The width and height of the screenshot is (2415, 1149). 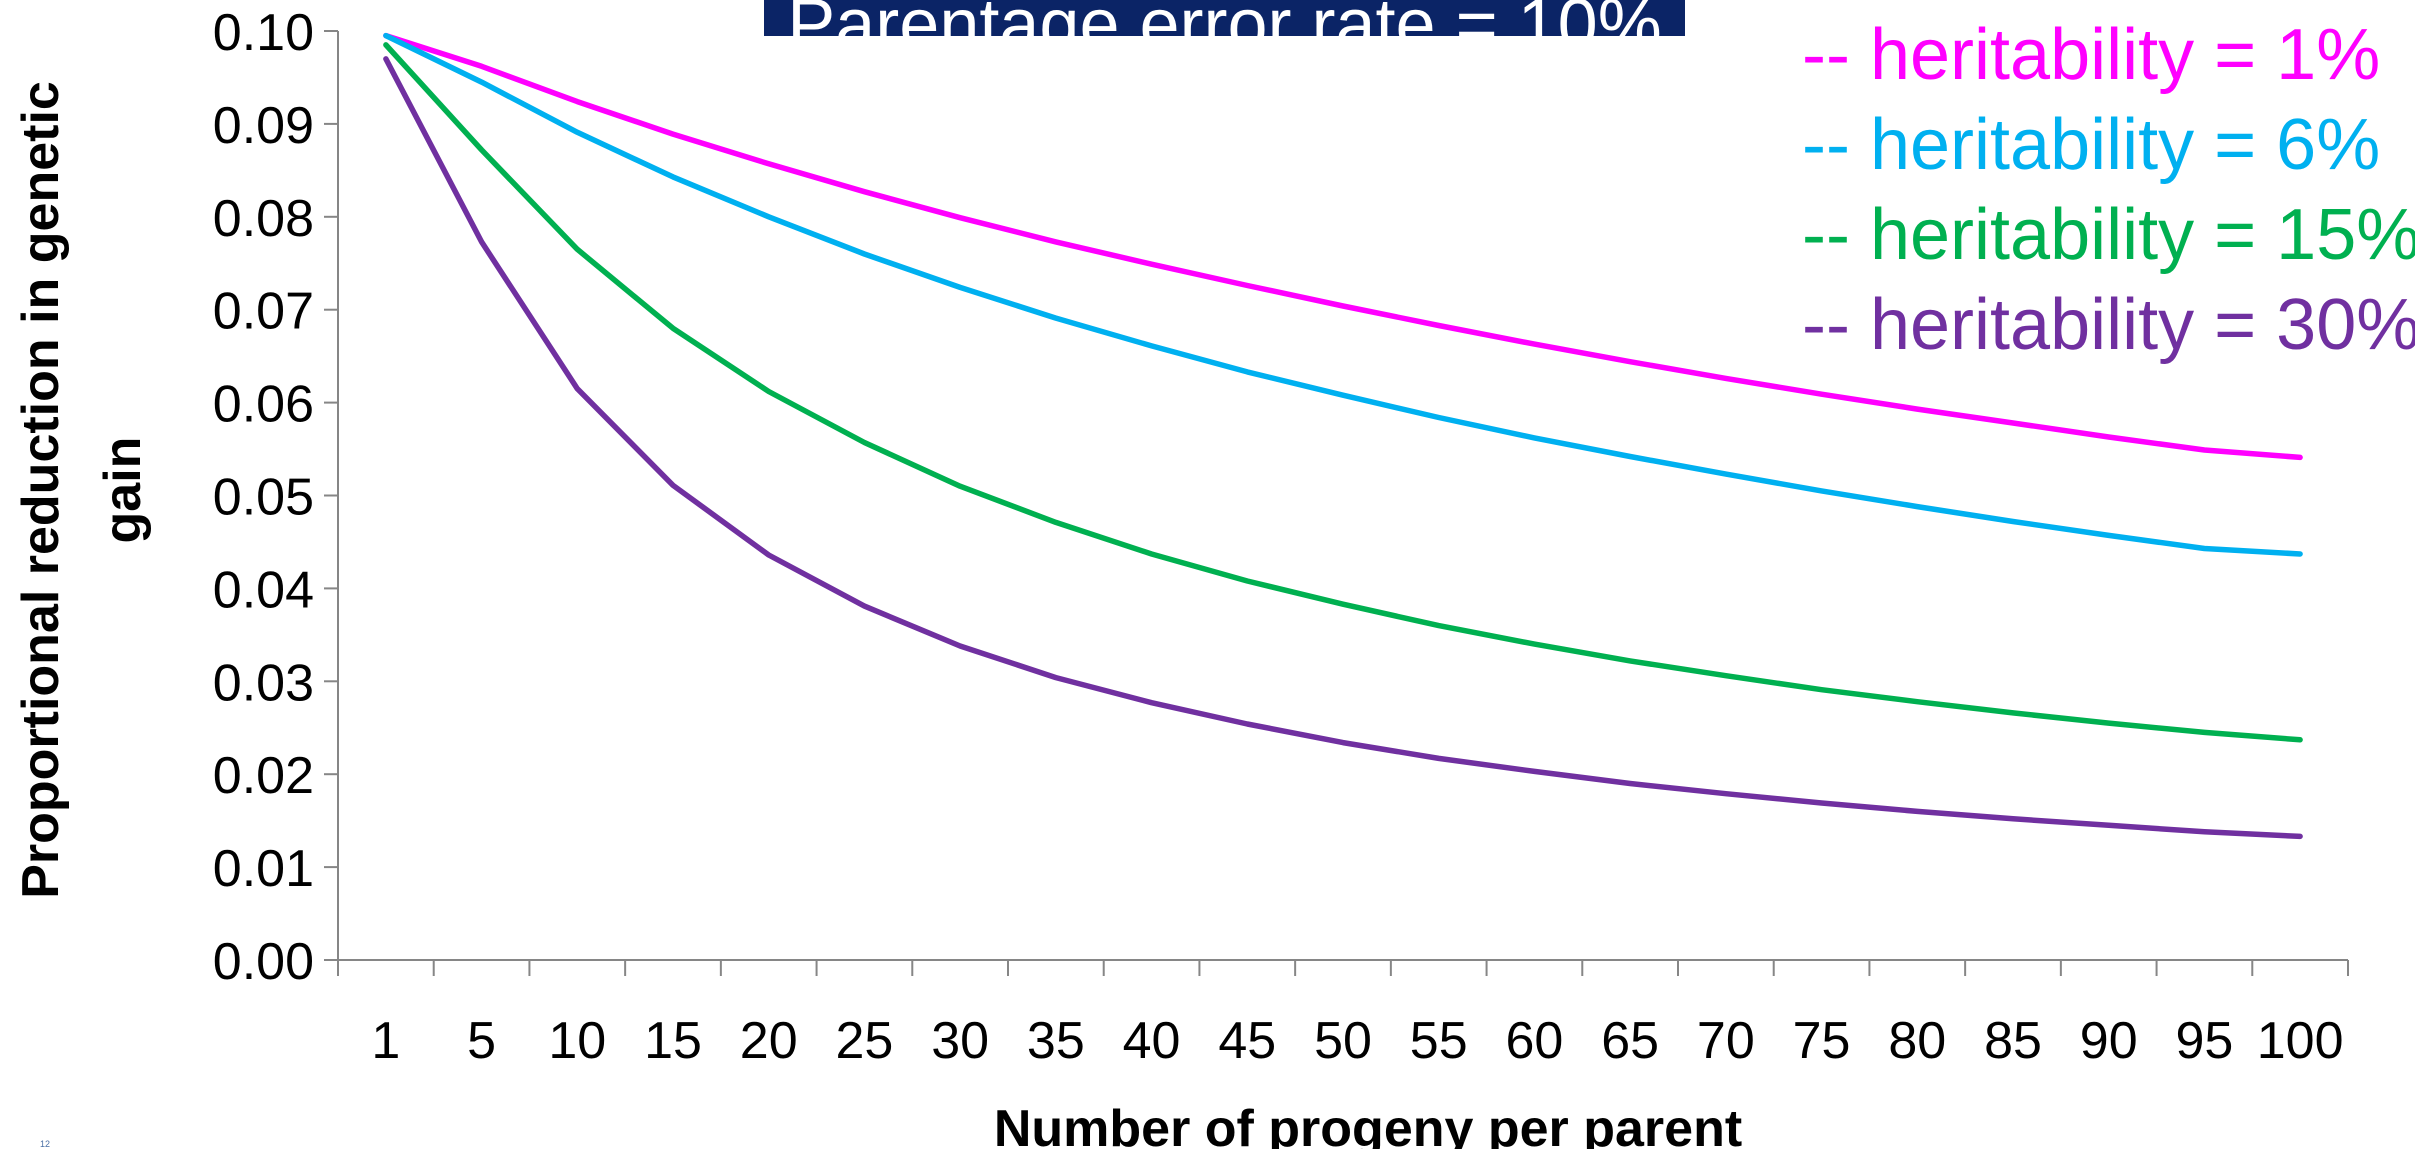 I want to click on y-tick-label: 0.09, so click(x=263, y=126).